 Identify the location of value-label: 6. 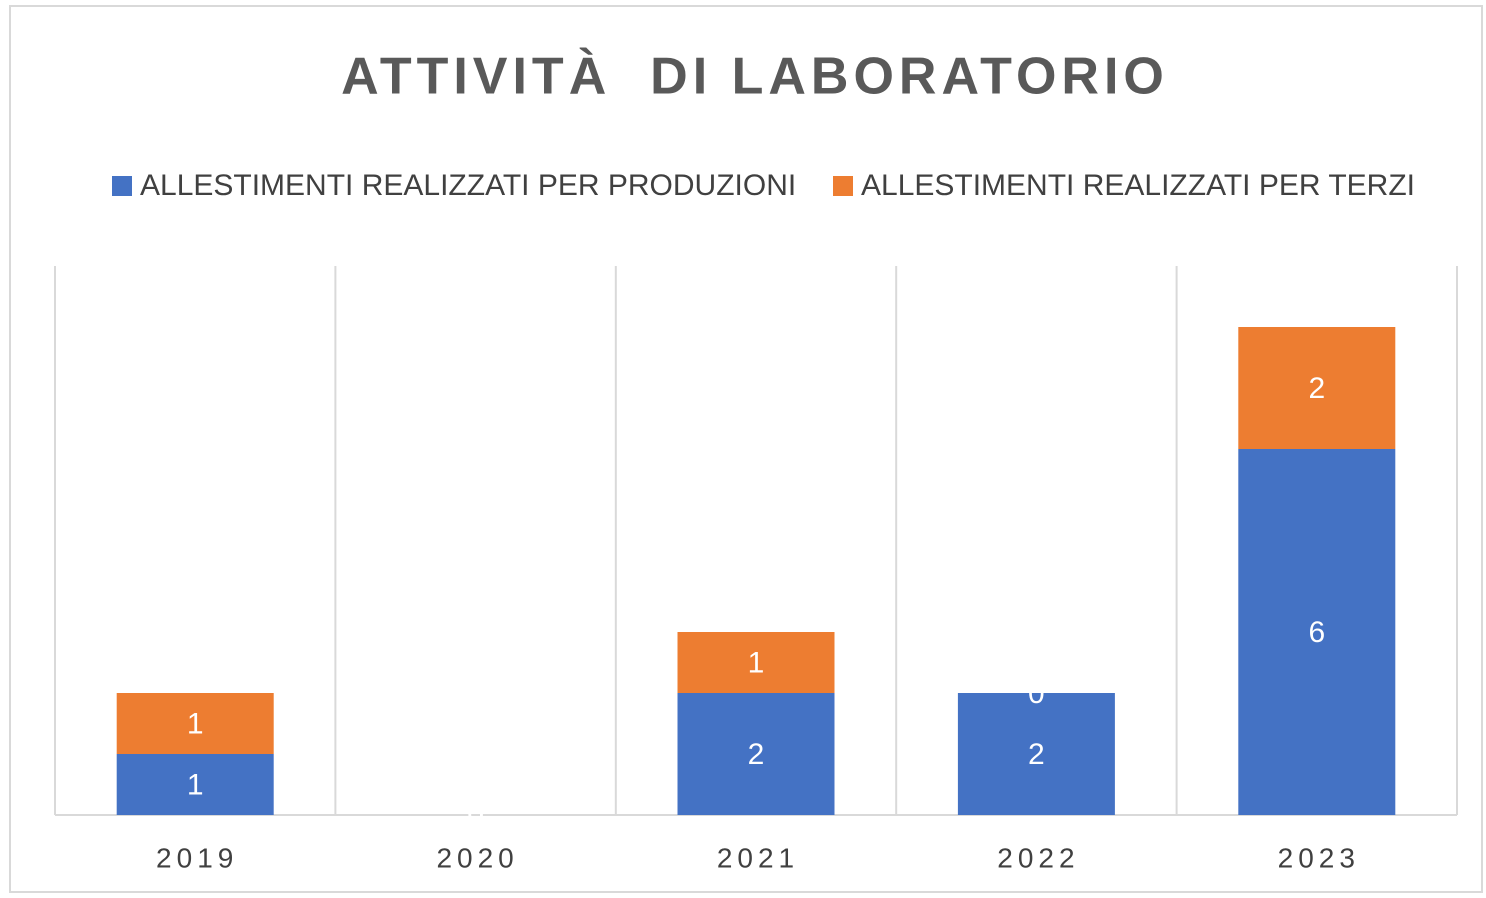
(1316, 632).